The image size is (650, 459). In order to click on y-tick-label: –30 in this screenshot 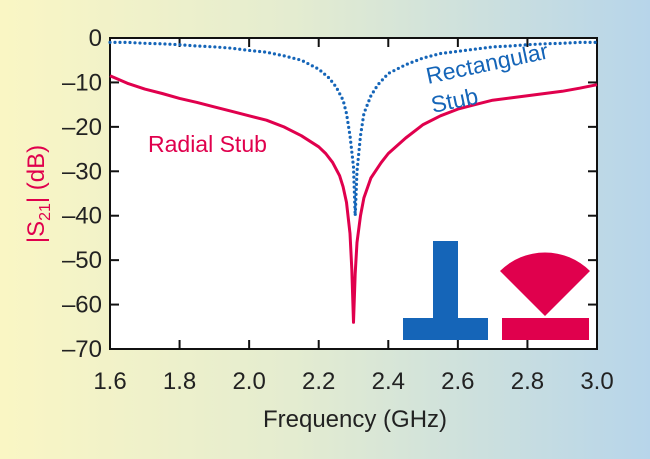, I will do `click(82, 171)`.